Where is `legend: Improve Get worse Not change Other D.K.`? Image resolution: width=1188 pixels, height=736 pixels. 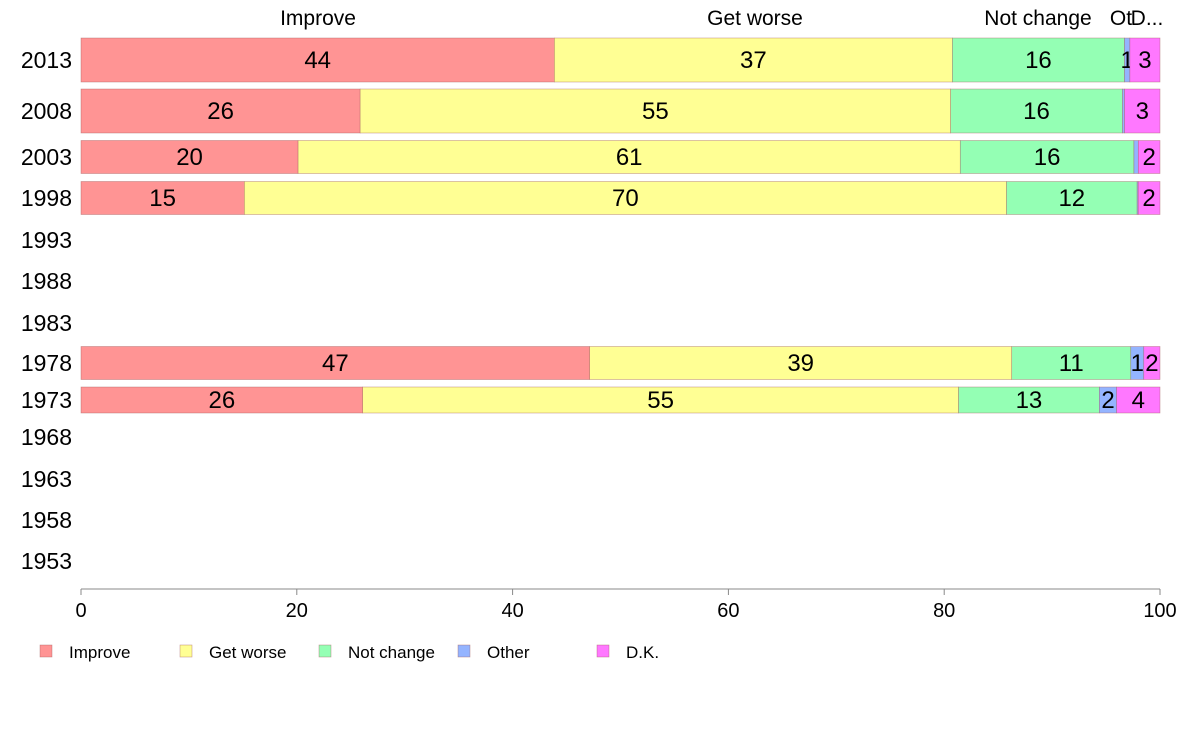 legend: Improve Get worse Not change Other D.K. is located at coordinates (349, 652).